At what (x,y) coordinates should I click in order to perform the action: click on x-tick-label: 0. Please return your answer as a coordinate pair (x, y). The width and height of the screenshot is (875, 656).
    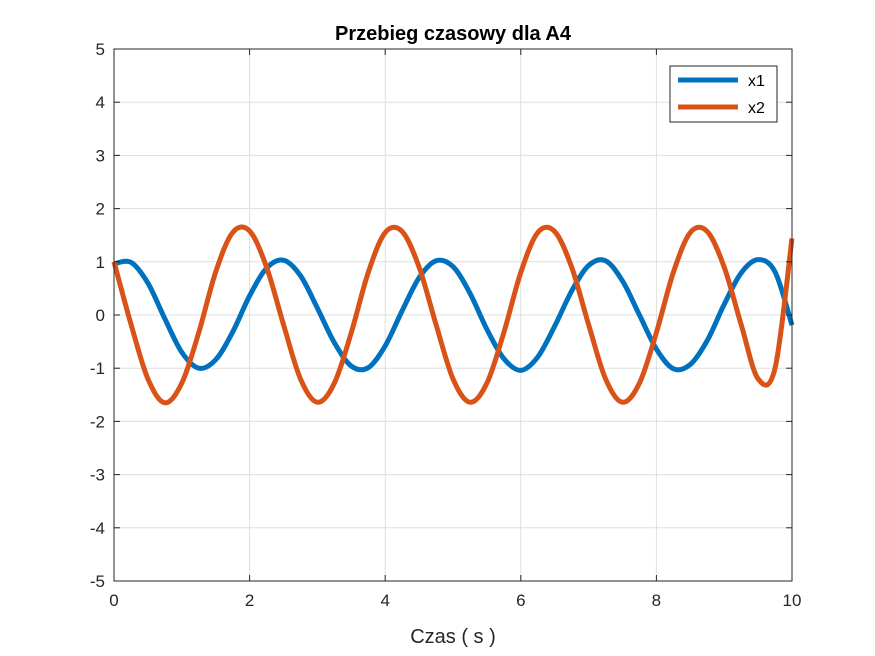
    Looking at the image, I should click on (113, 600).